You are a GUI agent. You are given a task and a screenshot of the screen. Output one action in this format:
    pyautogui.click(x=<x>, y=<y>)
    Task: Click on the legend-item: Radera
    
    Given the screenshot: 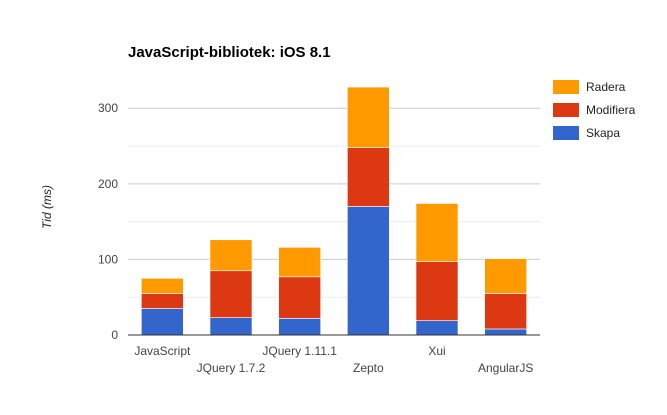 What is the action you would take?
    pyautogui.click(x=589, y=87)
    